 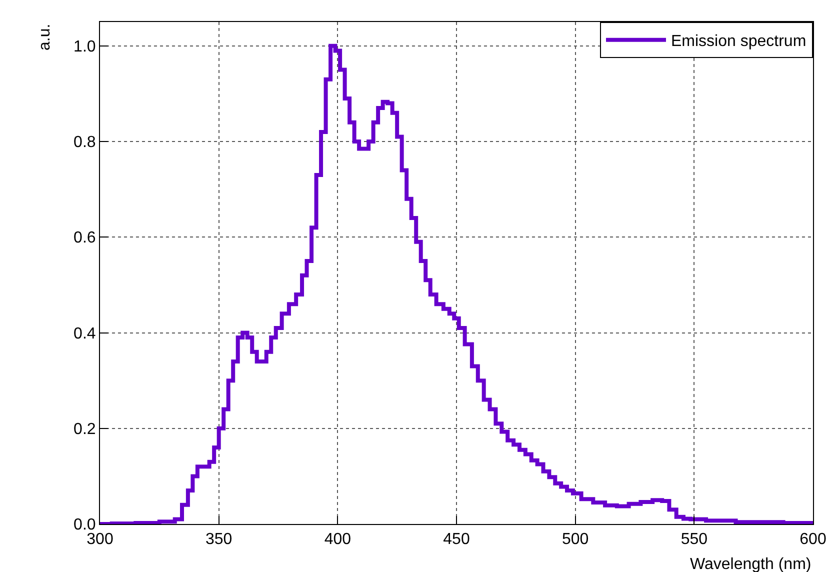 I want to click on y-axis-title: a.u., so click(x=45, y=37).